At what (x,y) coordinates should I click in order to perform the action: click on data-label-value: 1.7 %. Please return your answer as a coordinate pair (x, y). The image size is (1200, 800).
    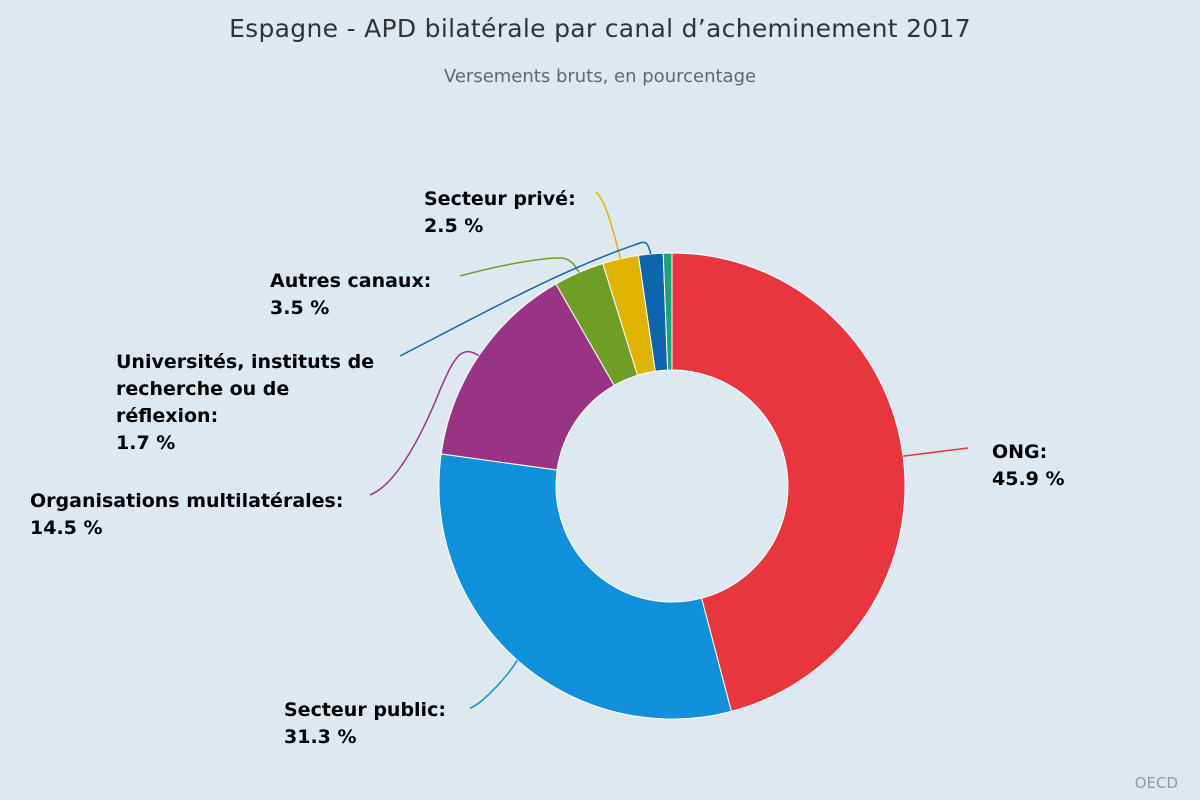
    Looking at the image, I should click on (145, 443).